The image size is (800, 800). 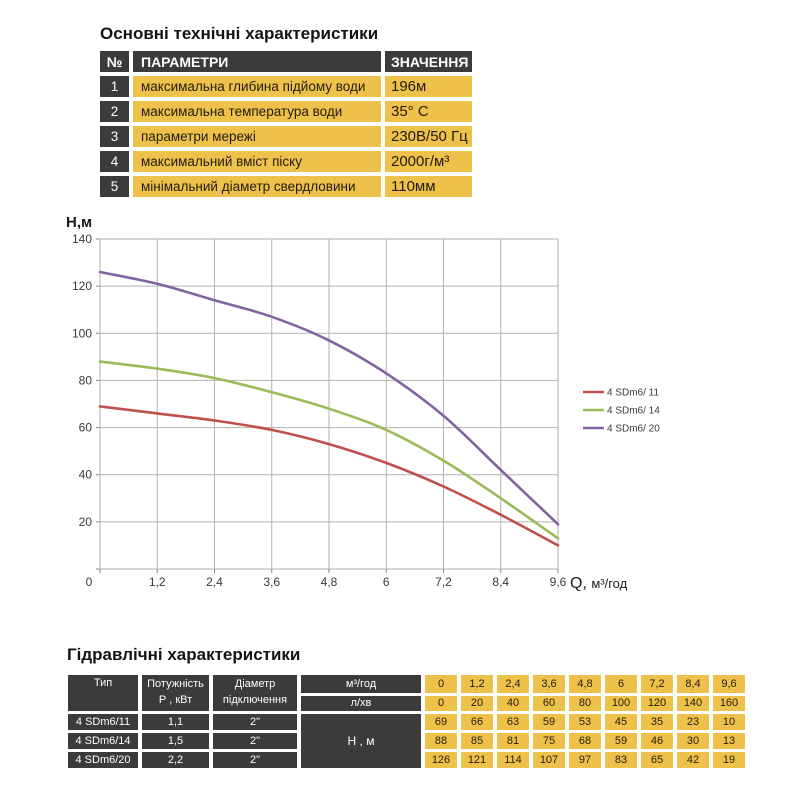 What do you see at coordinates (657, 741) in the screenshot?
I see `head-value: 46` at bounding box center [657, 741].